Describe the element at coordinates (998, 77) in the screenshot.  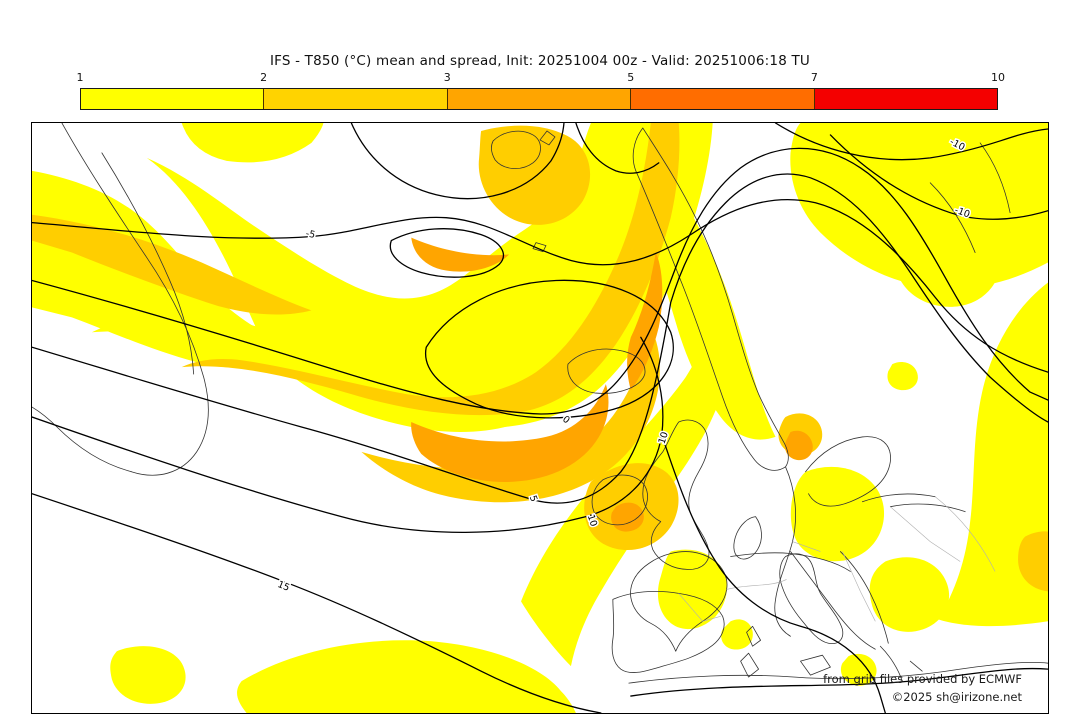
I see `colorbar-tick-10: 10` at that location.